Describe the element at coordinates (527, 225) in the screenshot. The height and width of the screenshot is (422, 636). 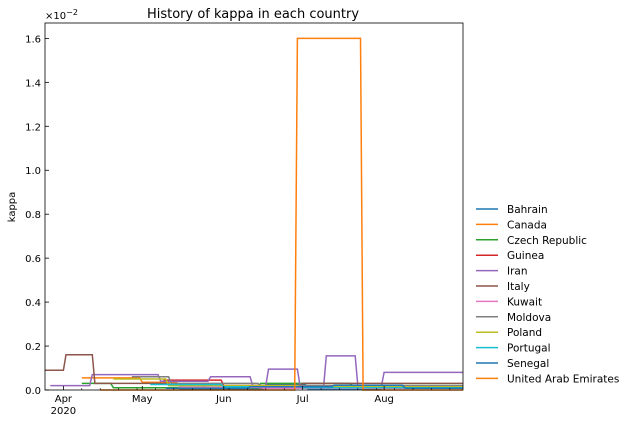
I see `legend-label-1: Canada` at that location.